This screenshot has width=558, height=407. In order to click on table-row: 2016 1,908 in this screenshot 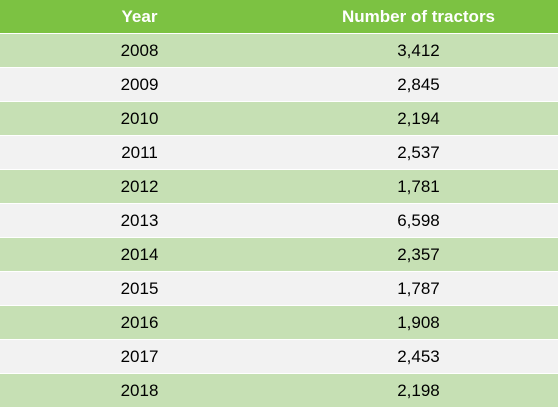, I will do `click(279, 322)`.